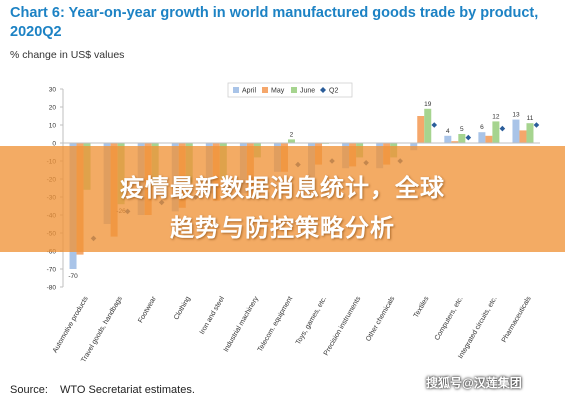 Image resolution: width=565 pixels, height=403 pixels. What do you see at coordinates (52, 270) in the screenshot?
I see `y-tick-label: -70` at bounding box center [52, 270].